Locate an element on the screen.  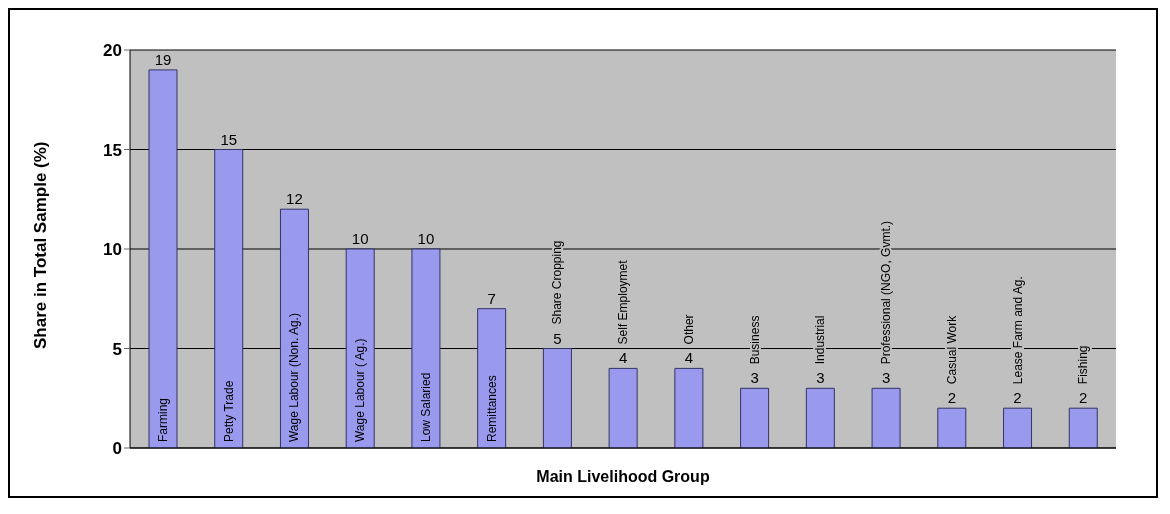
data-label: 15 is located at coordinates (229, 139).